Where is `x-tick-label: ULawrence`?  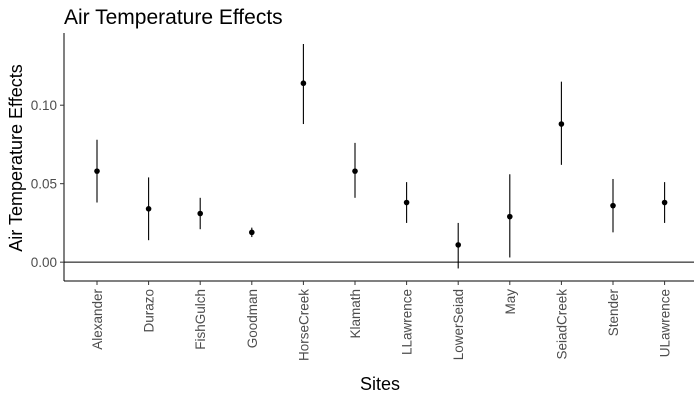
x-tick-label: ULawrence is located at coordinates (665, 323).